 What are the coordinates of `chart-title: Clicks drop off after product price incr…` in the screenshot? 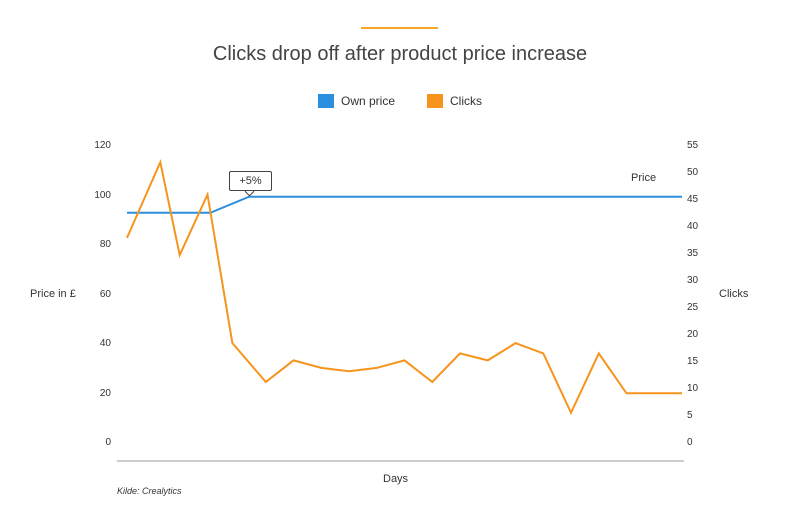 It's located at (400, 54).